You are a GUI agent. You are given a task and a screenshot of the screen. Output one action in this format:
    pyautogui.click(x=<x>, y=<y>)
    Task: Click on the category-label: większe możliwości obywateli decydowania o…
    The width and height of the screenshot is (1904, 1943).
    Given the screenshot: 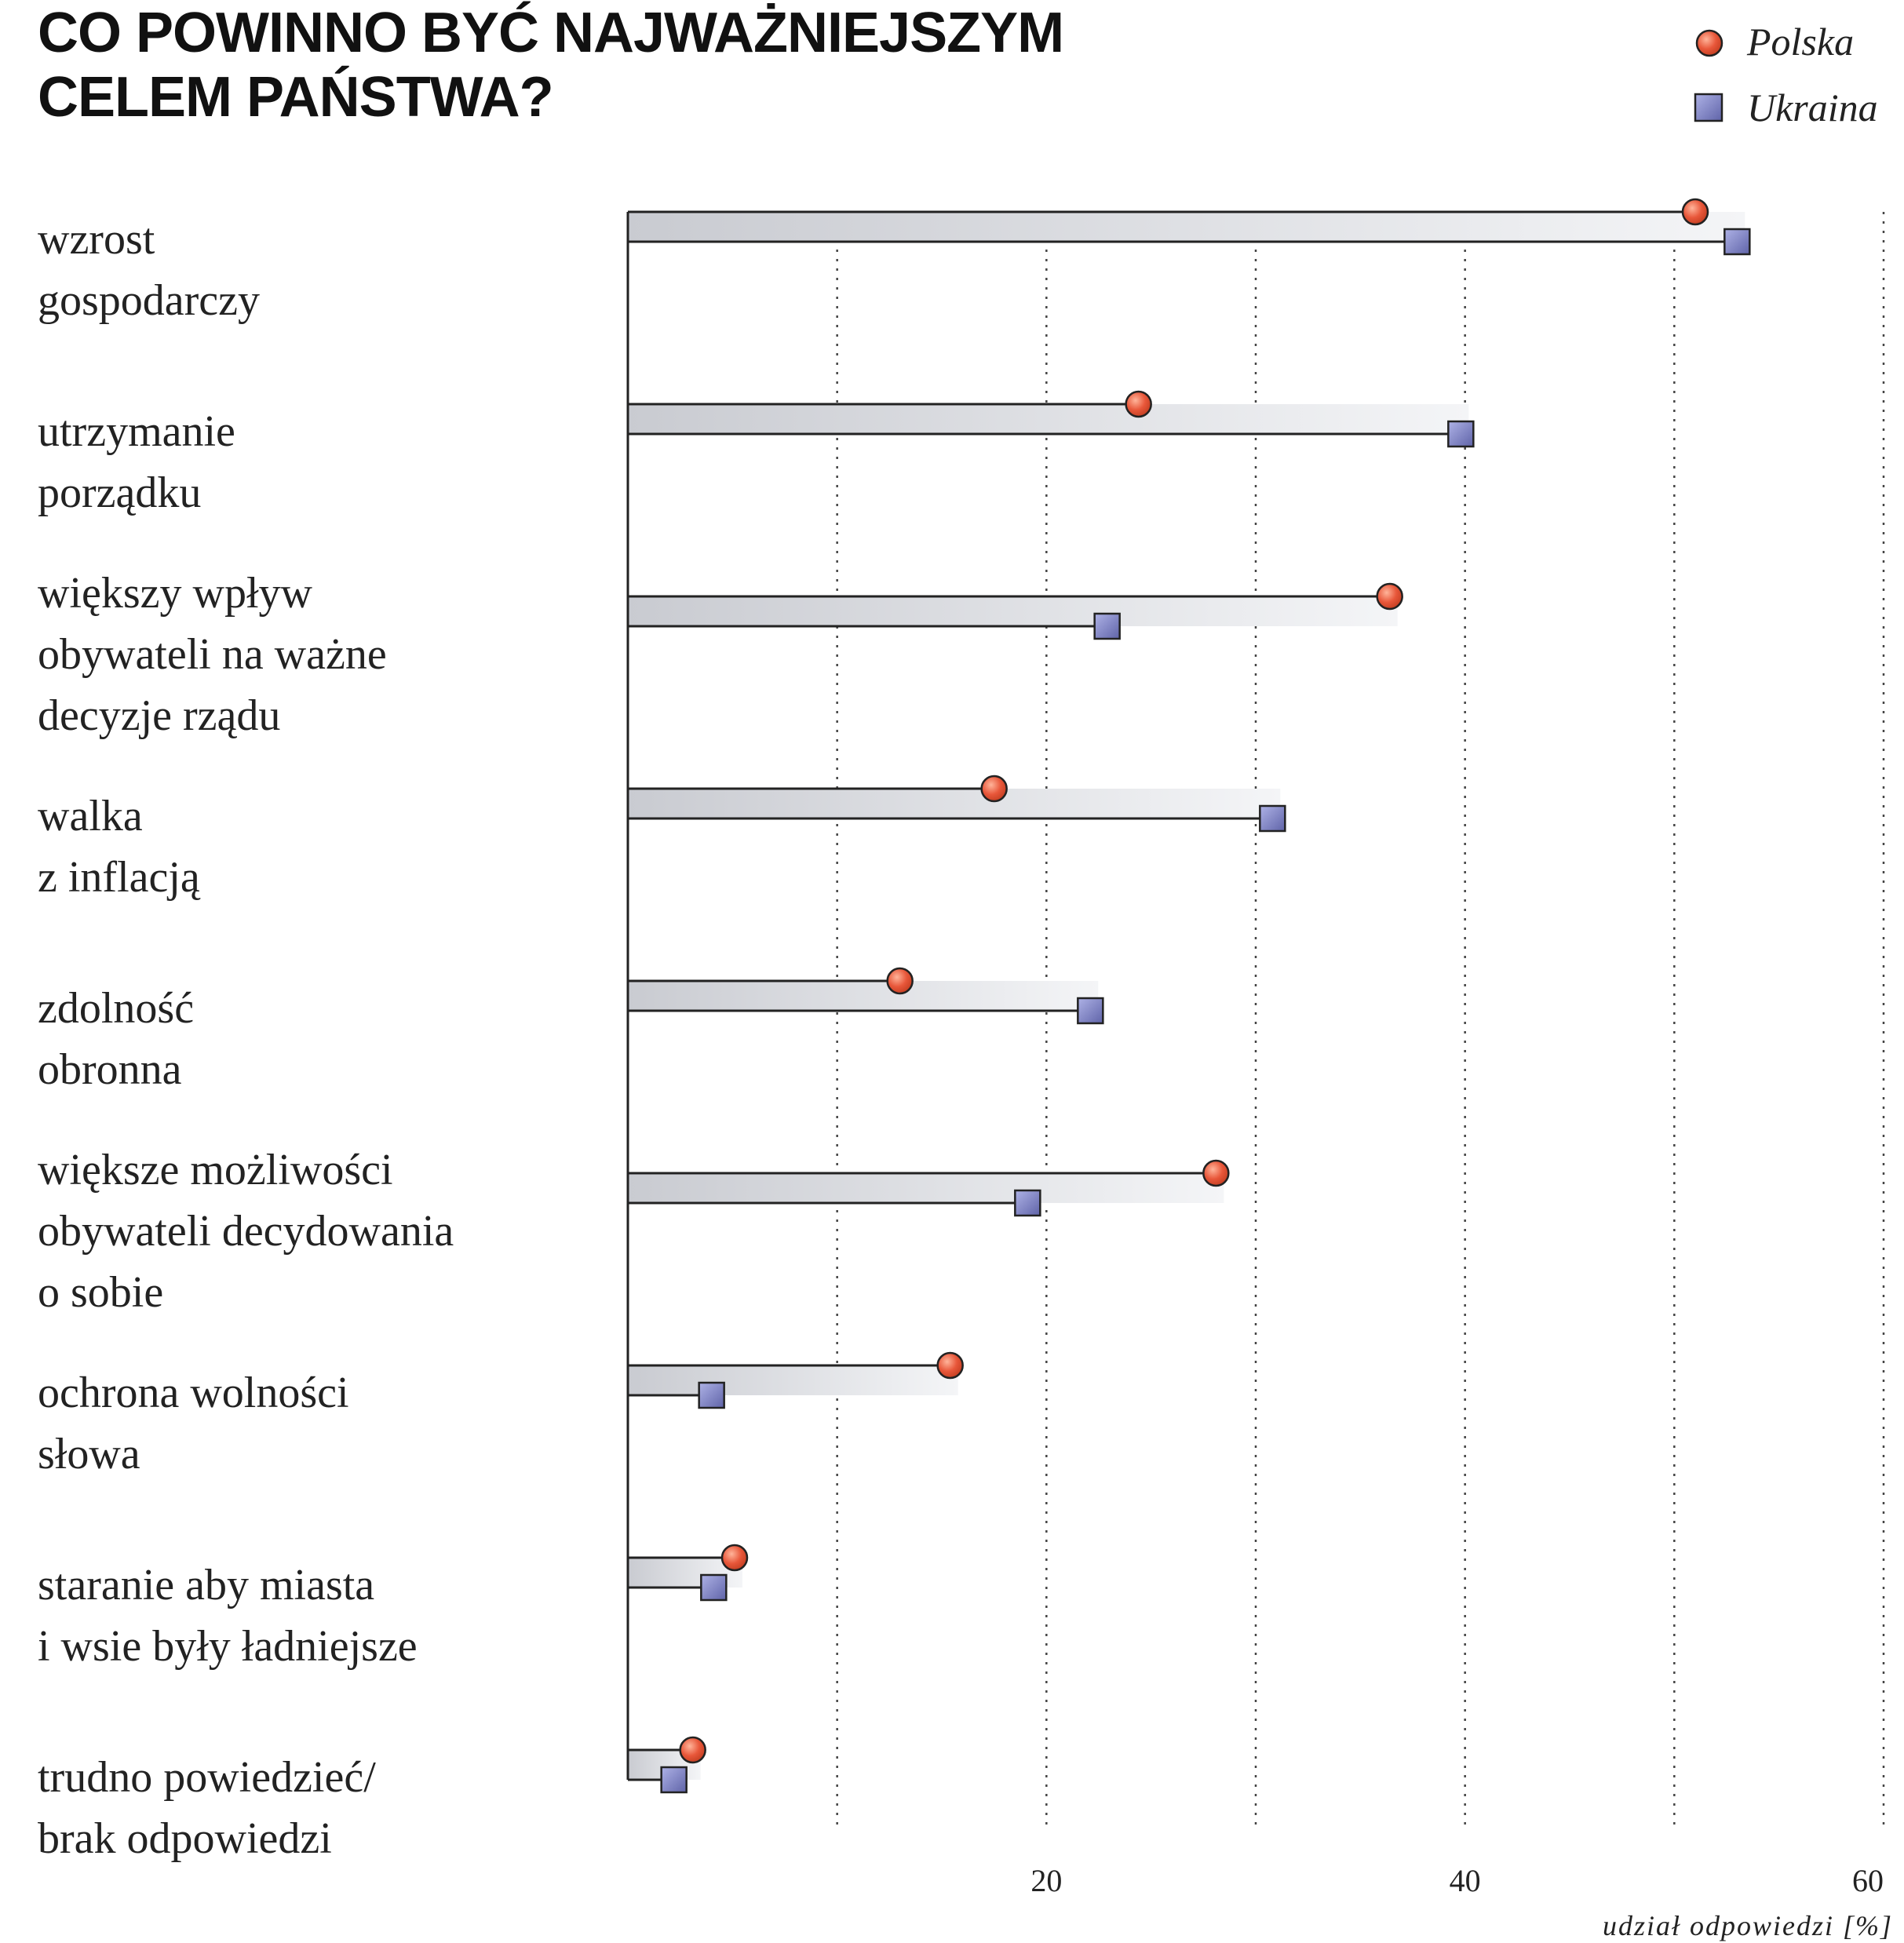 What is the action you would take?
    pyautogui.click(x=246, y=1231)
    